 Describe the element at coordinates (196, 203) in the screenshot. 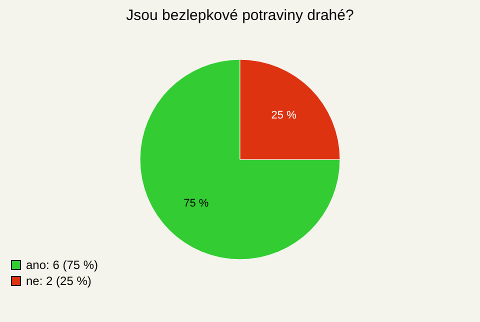

I see `data-label: 75 %` at that location.